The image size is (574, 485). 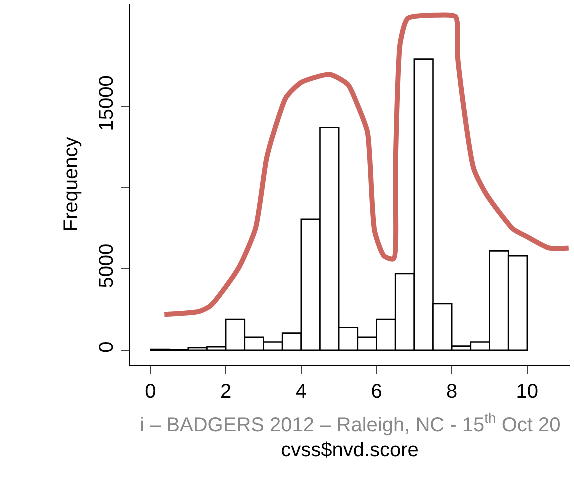 I want to click on x-axis-title: cvss$nvd.score, so click(x=350, y=451).